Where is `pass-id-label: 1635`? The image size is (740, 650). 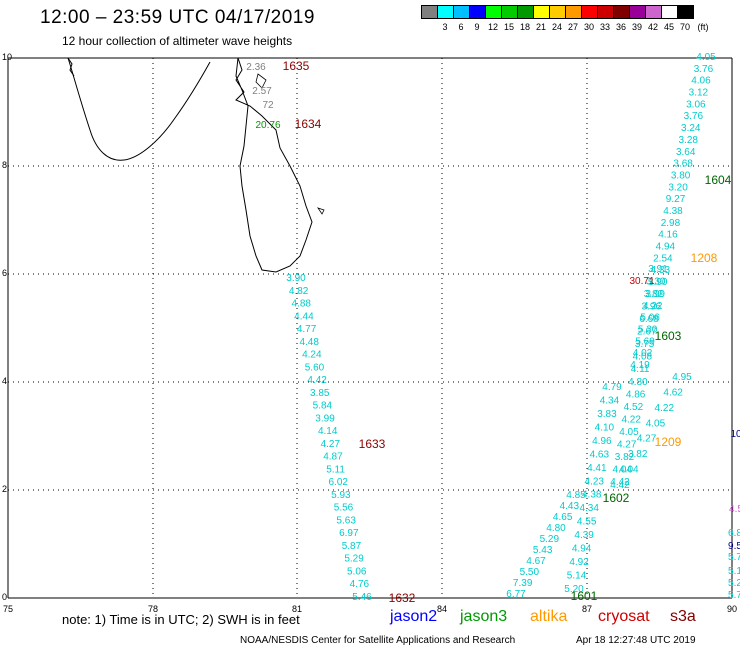 pass-id-label: 1635 is located at coordinates (296, 66).